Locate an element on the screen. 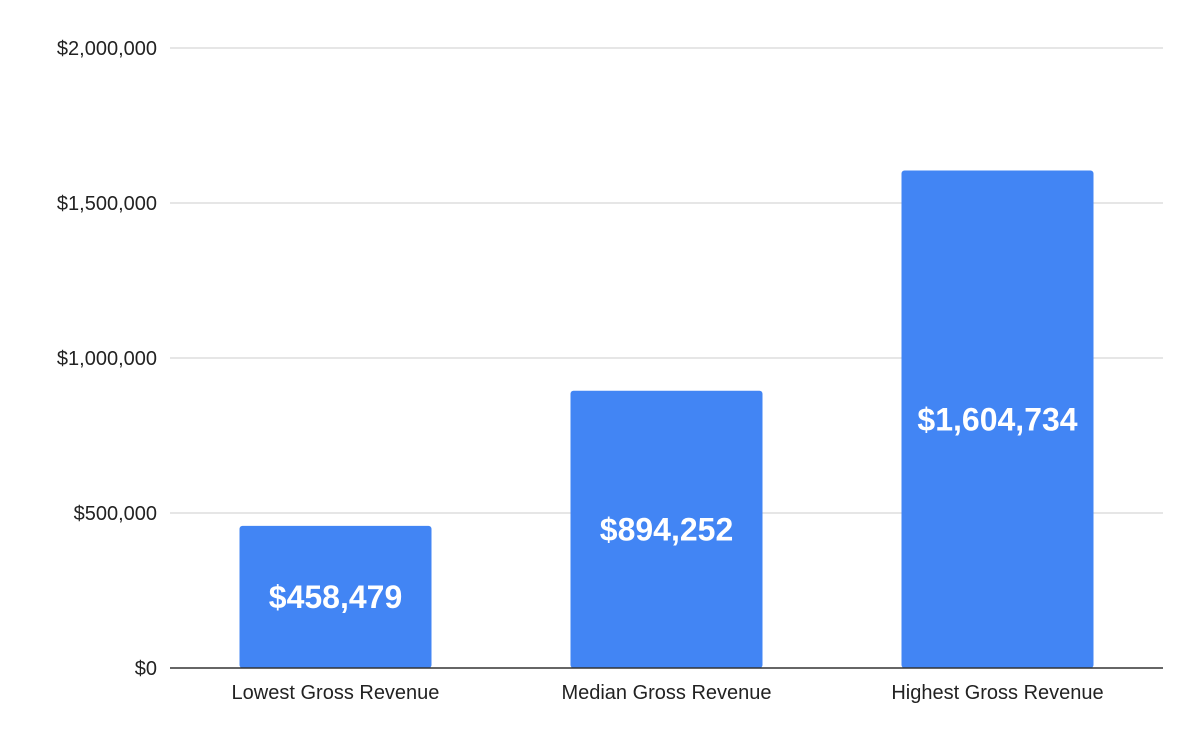 This screenshot has height=742, width=1200. y-tick-label: $2,000,000 is located at coordinates (107, 49).